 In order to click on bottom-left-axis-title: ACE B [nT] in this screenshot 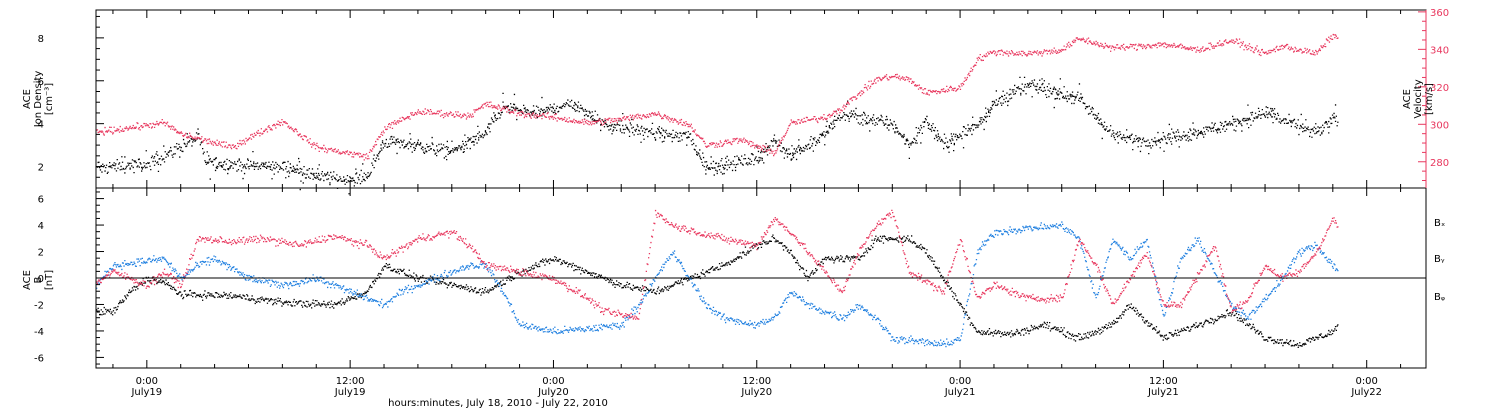, I will do `click(38, 280)`.